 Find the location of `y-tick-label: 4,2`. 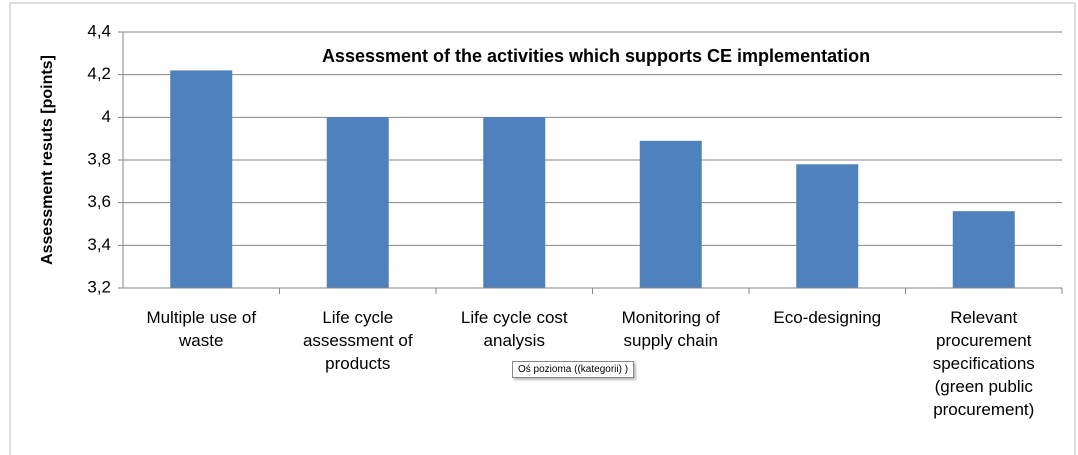

y-tick-label: 4,2 is located at coordinates (99, 73).